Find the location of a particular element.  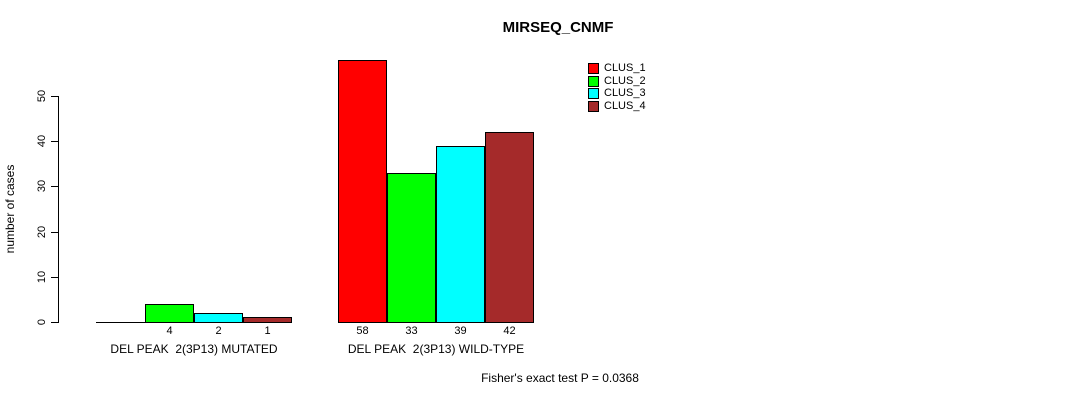

y-axis-tick-label: 10 is located at coordinates (42, 276).